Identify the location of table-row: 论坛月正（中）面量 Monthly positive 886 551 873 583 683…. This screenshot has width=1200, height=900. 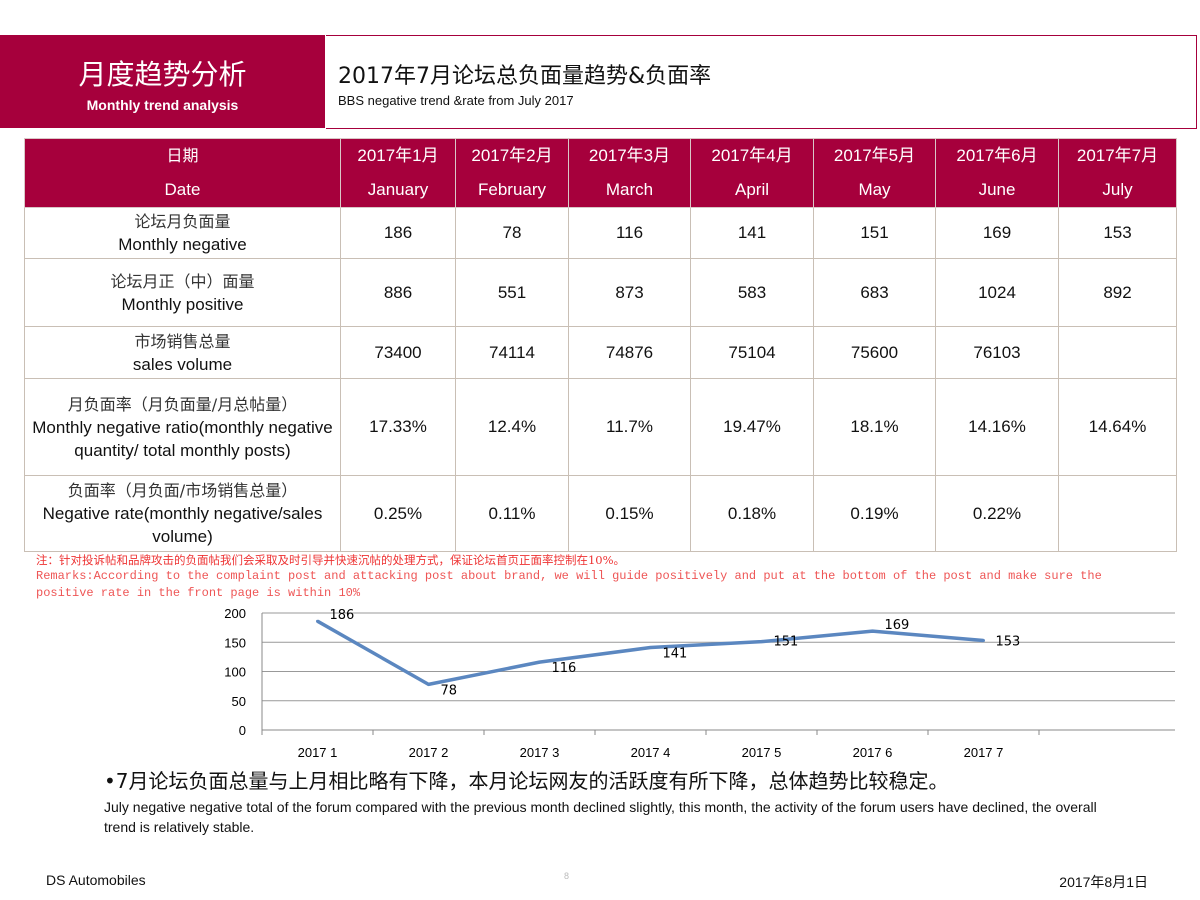
(600, 292).